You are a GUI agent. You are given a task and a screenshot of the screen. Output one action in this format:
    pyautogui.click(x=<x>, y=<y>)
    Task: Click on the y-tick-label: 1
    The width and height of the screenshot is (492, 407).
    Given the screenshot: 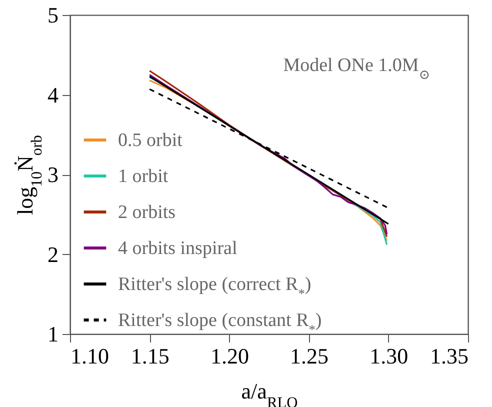 What is the action you would take?
    pyautogui.click(x=53, y=334)
    